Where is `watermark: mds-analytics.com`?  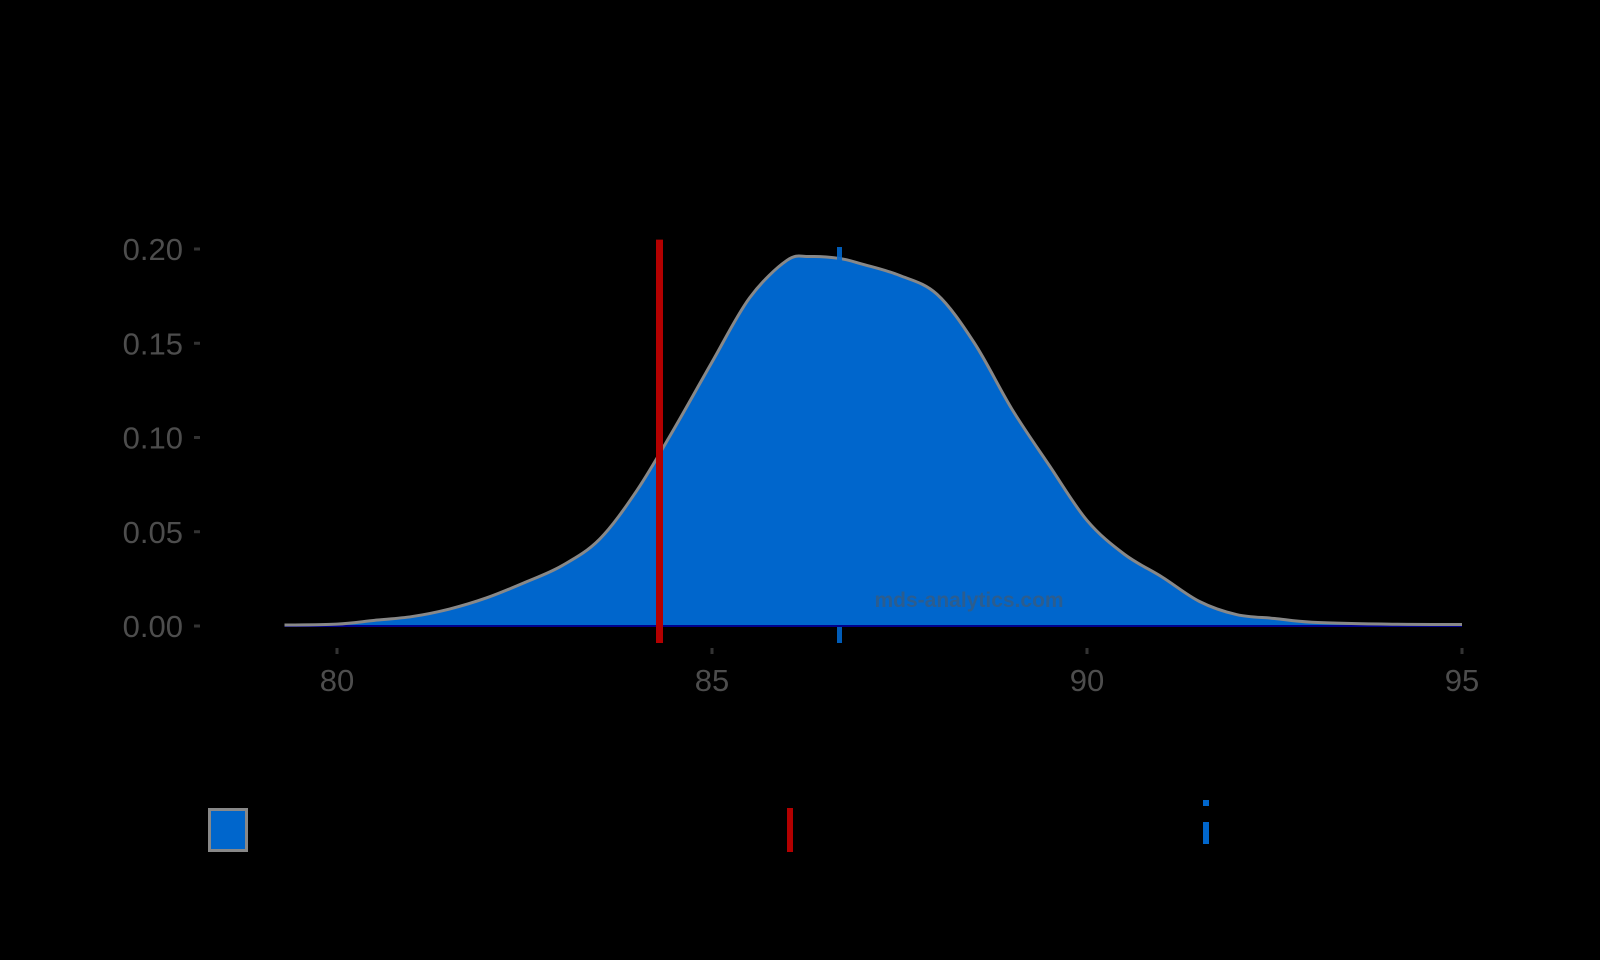
watermark: mds-analytics.com is located at coordinates (969, 600).